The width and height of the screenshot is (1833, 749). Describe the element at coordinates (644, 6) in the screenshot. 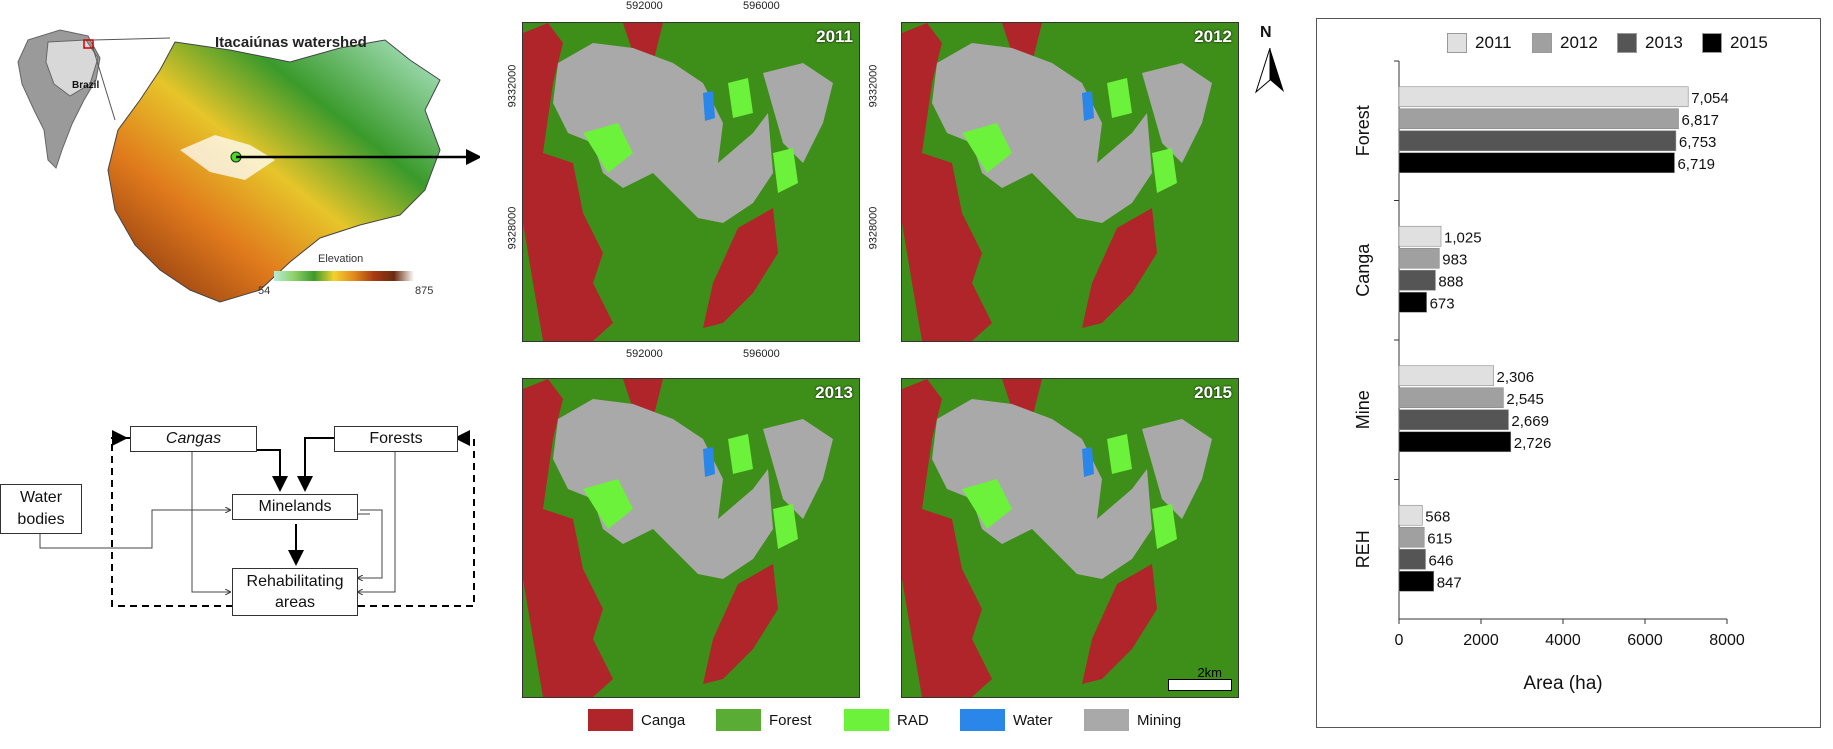

I see `x-coord-top-1: 592000` at that location.